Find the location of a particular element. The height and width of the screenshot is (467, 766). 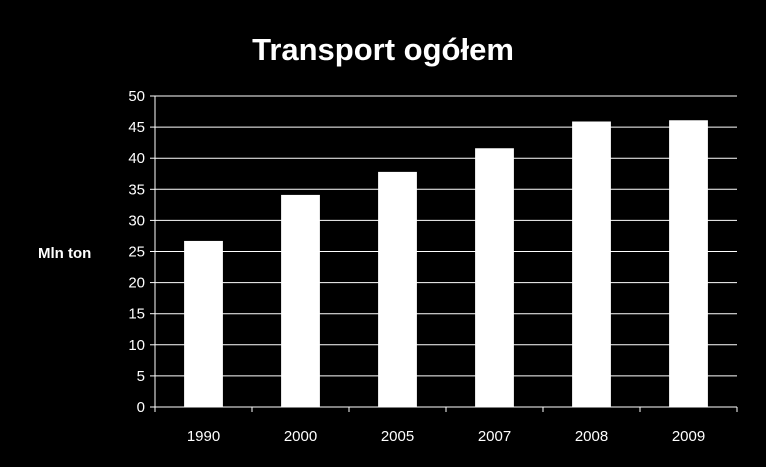

bar-2000 is located at coordinates (300, 300).